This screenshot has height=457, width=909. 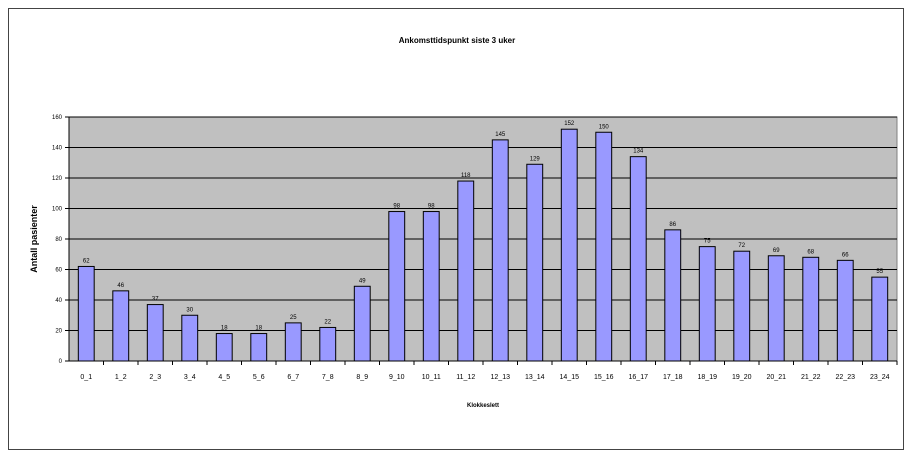 What do you see at coordinates (120, 286) in the screenshot?
I see `data-label: 46` at bounding box center [120, 286].